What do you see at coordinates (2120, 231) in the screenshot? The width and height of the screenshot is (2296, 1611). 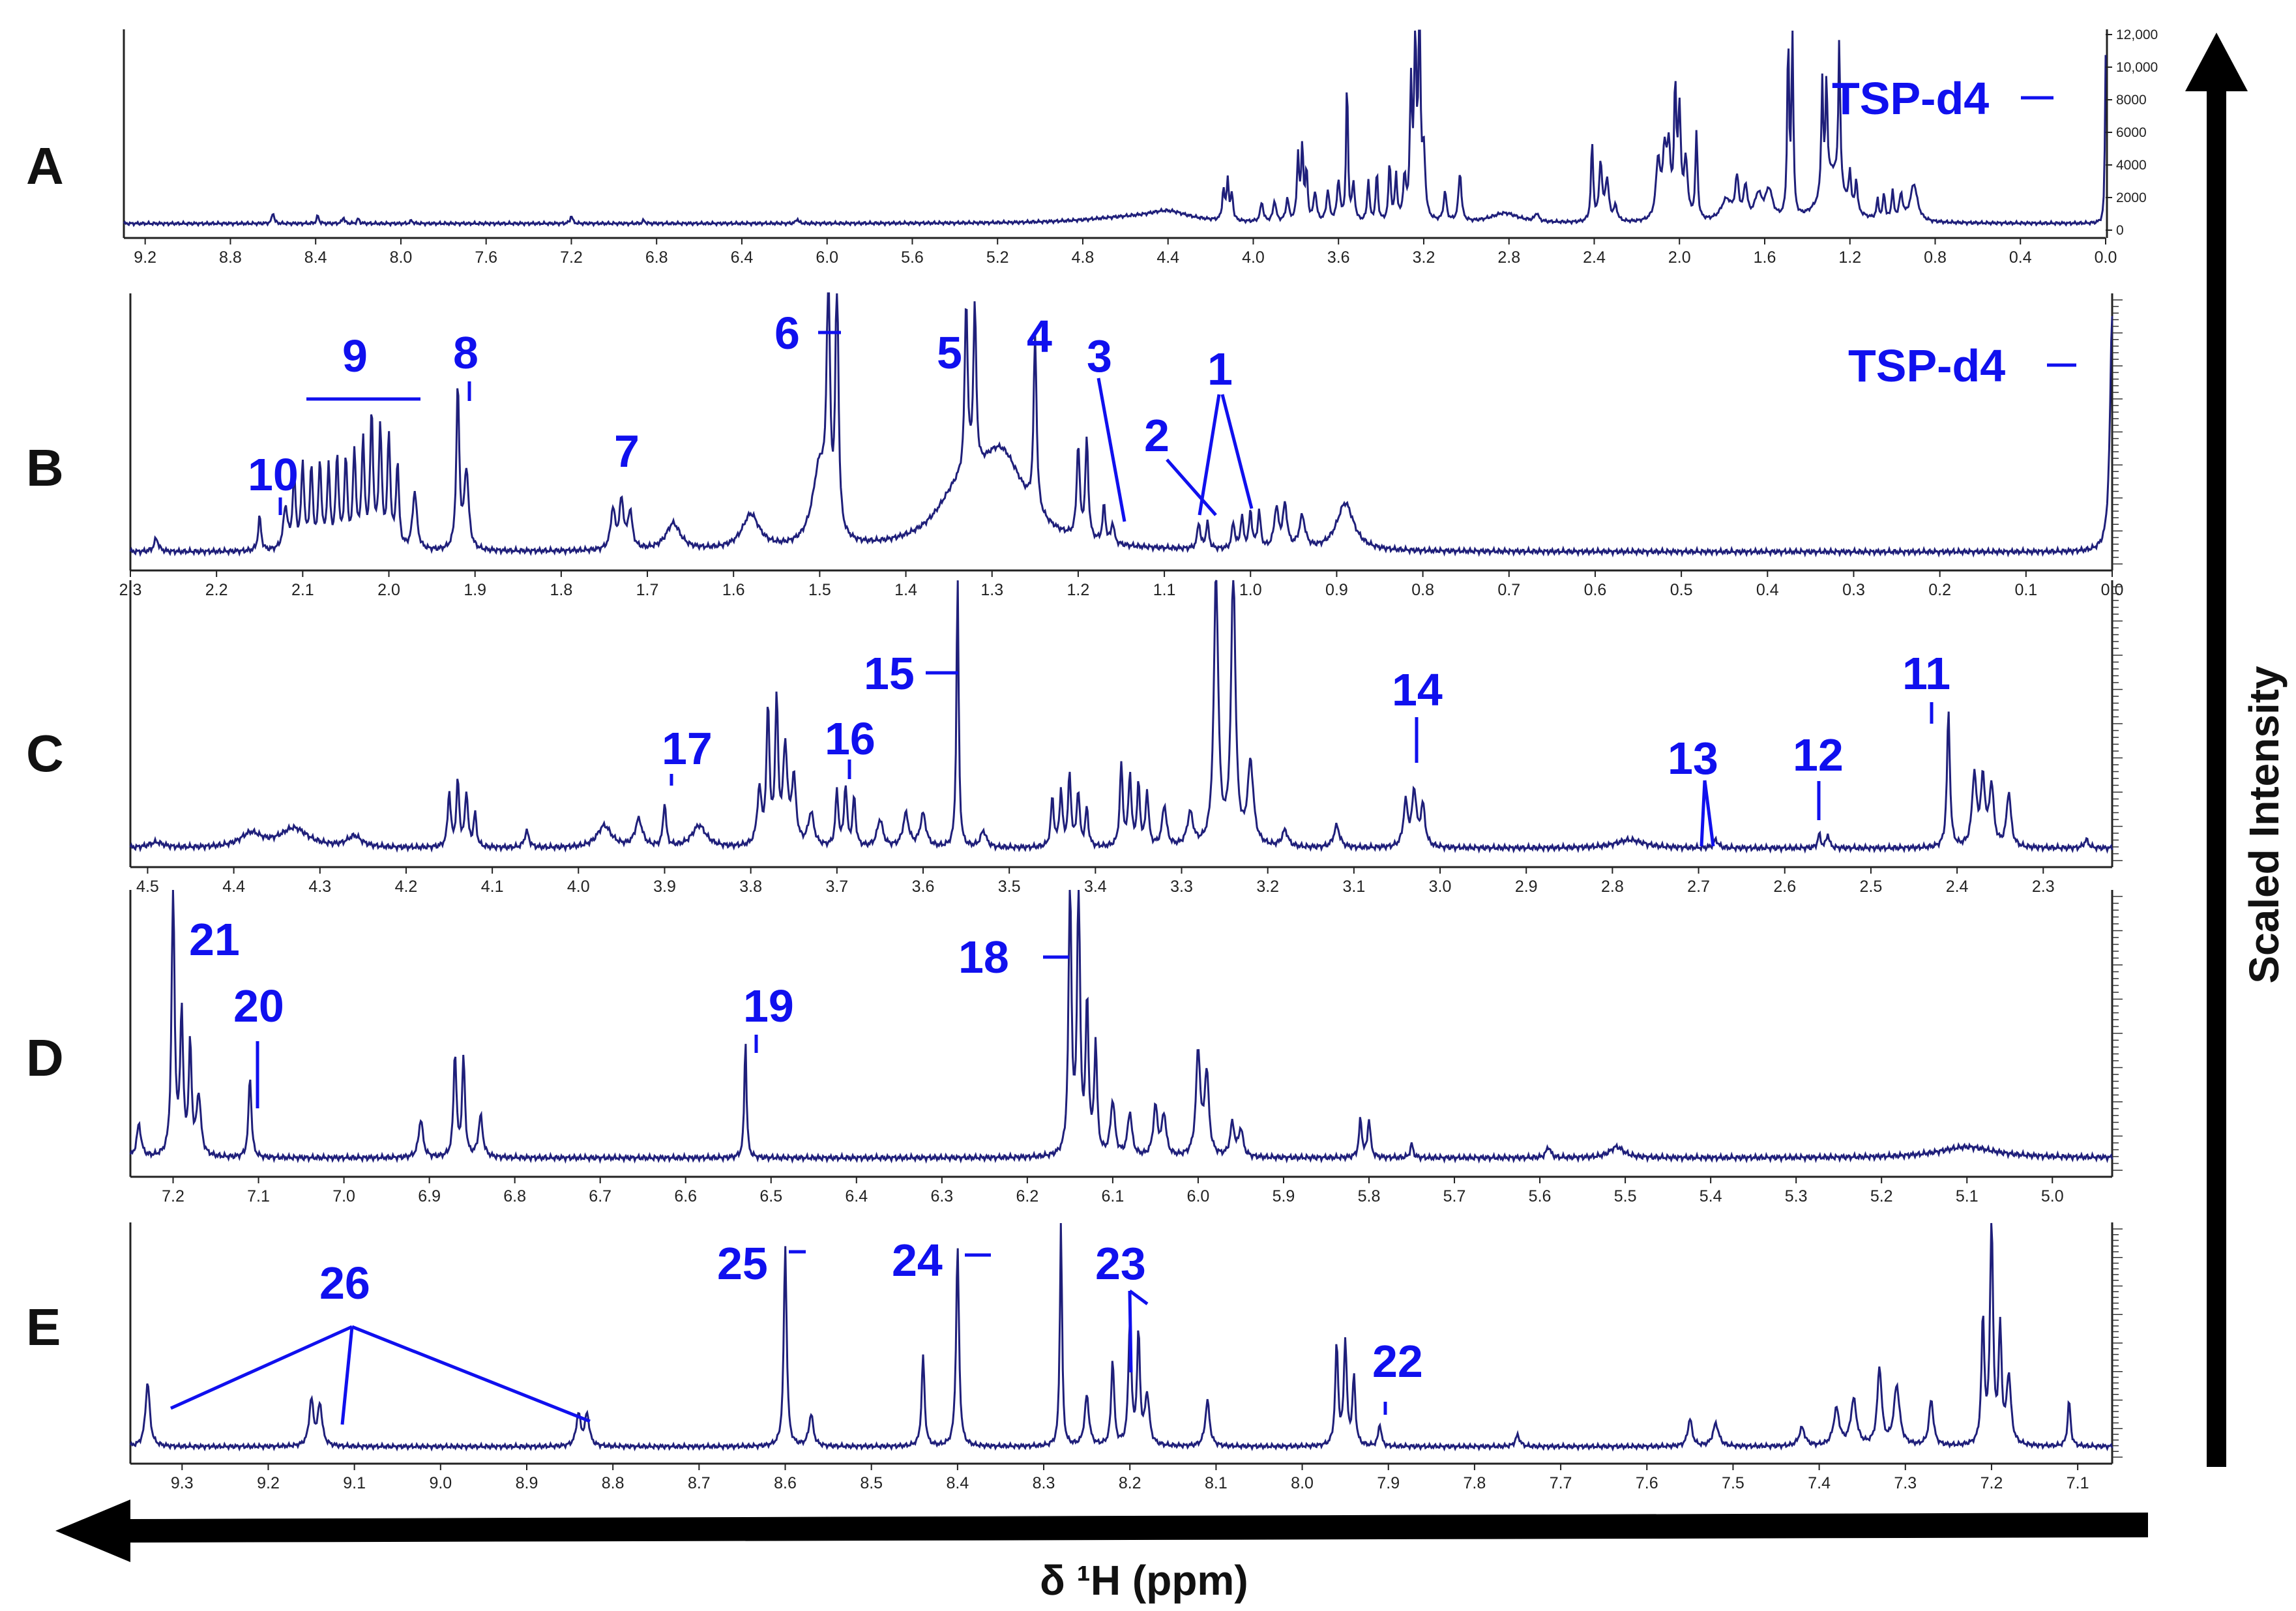 I see `y-tick-label: 0` at bounding box center [2120, 231].